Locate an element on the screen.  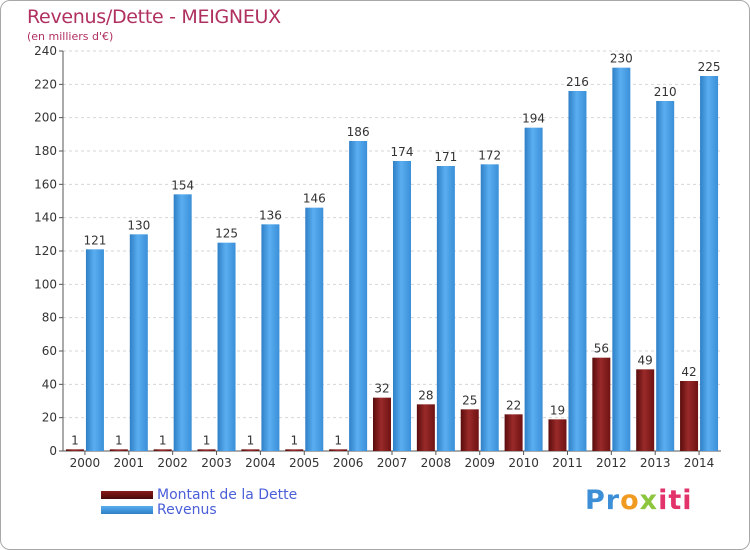
y-tick-label: 80 is located at coordinates (49, 318).